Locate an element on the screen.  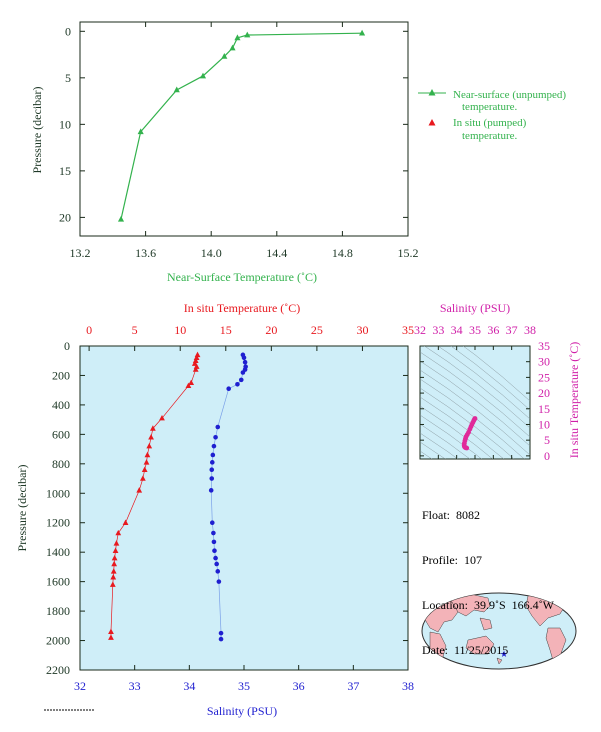
legend-text-near-surface-line1: Near-surface (unpumped) is located at coordinates (509, 95).